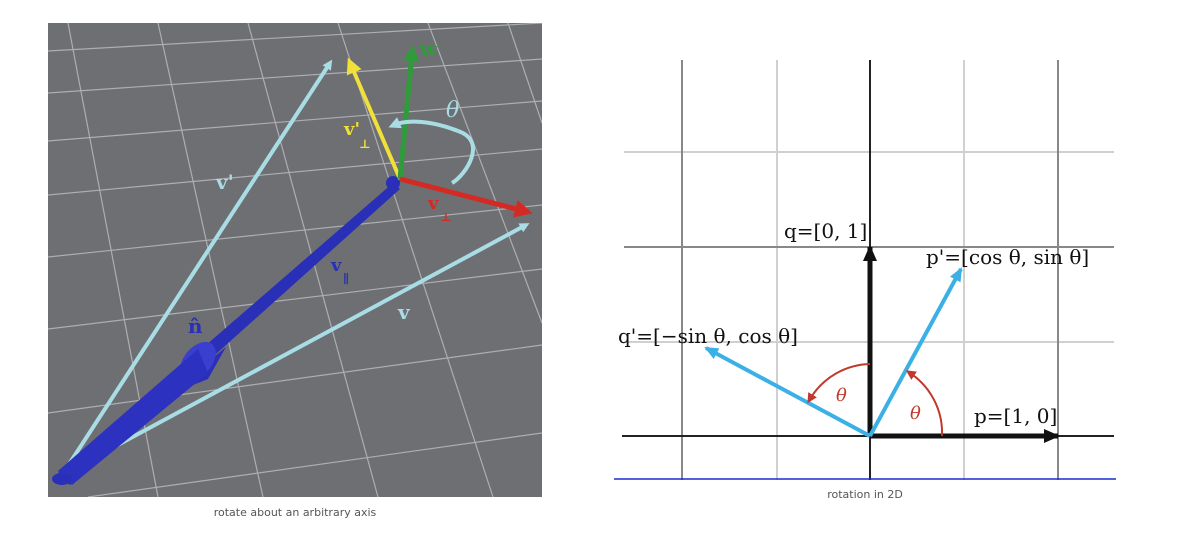  Describe the element at coordinates (839, 383) in the screenshot. I see `angle-arc-q` at that location.